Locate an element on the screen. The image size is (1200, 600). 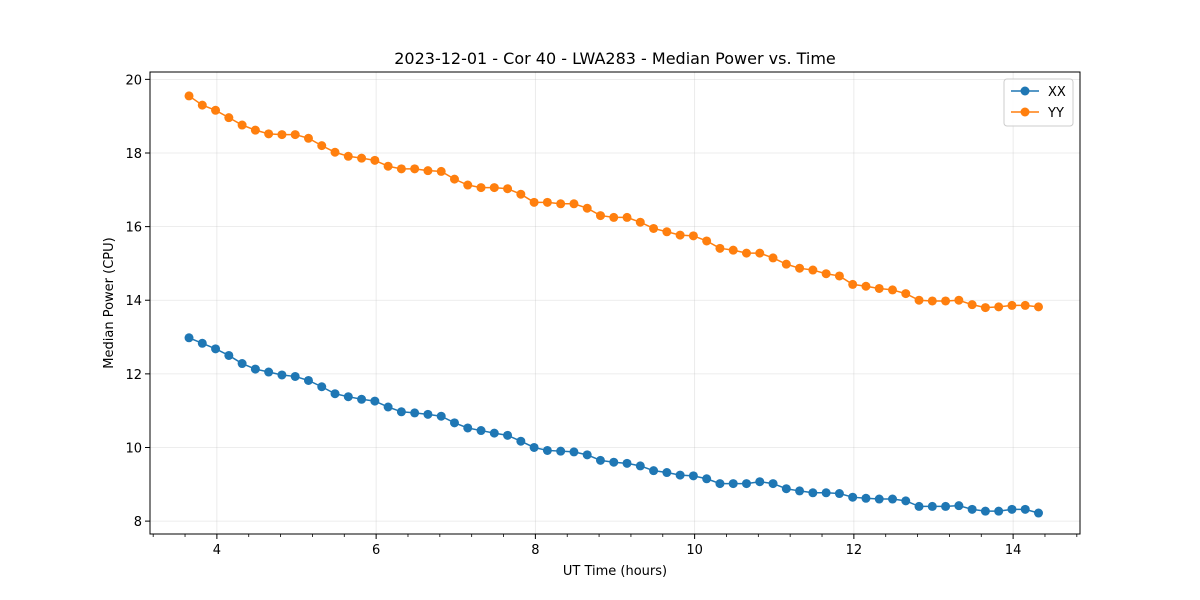
y-axis-label: Median Power (CPU) is located at coordinates (109, 302).